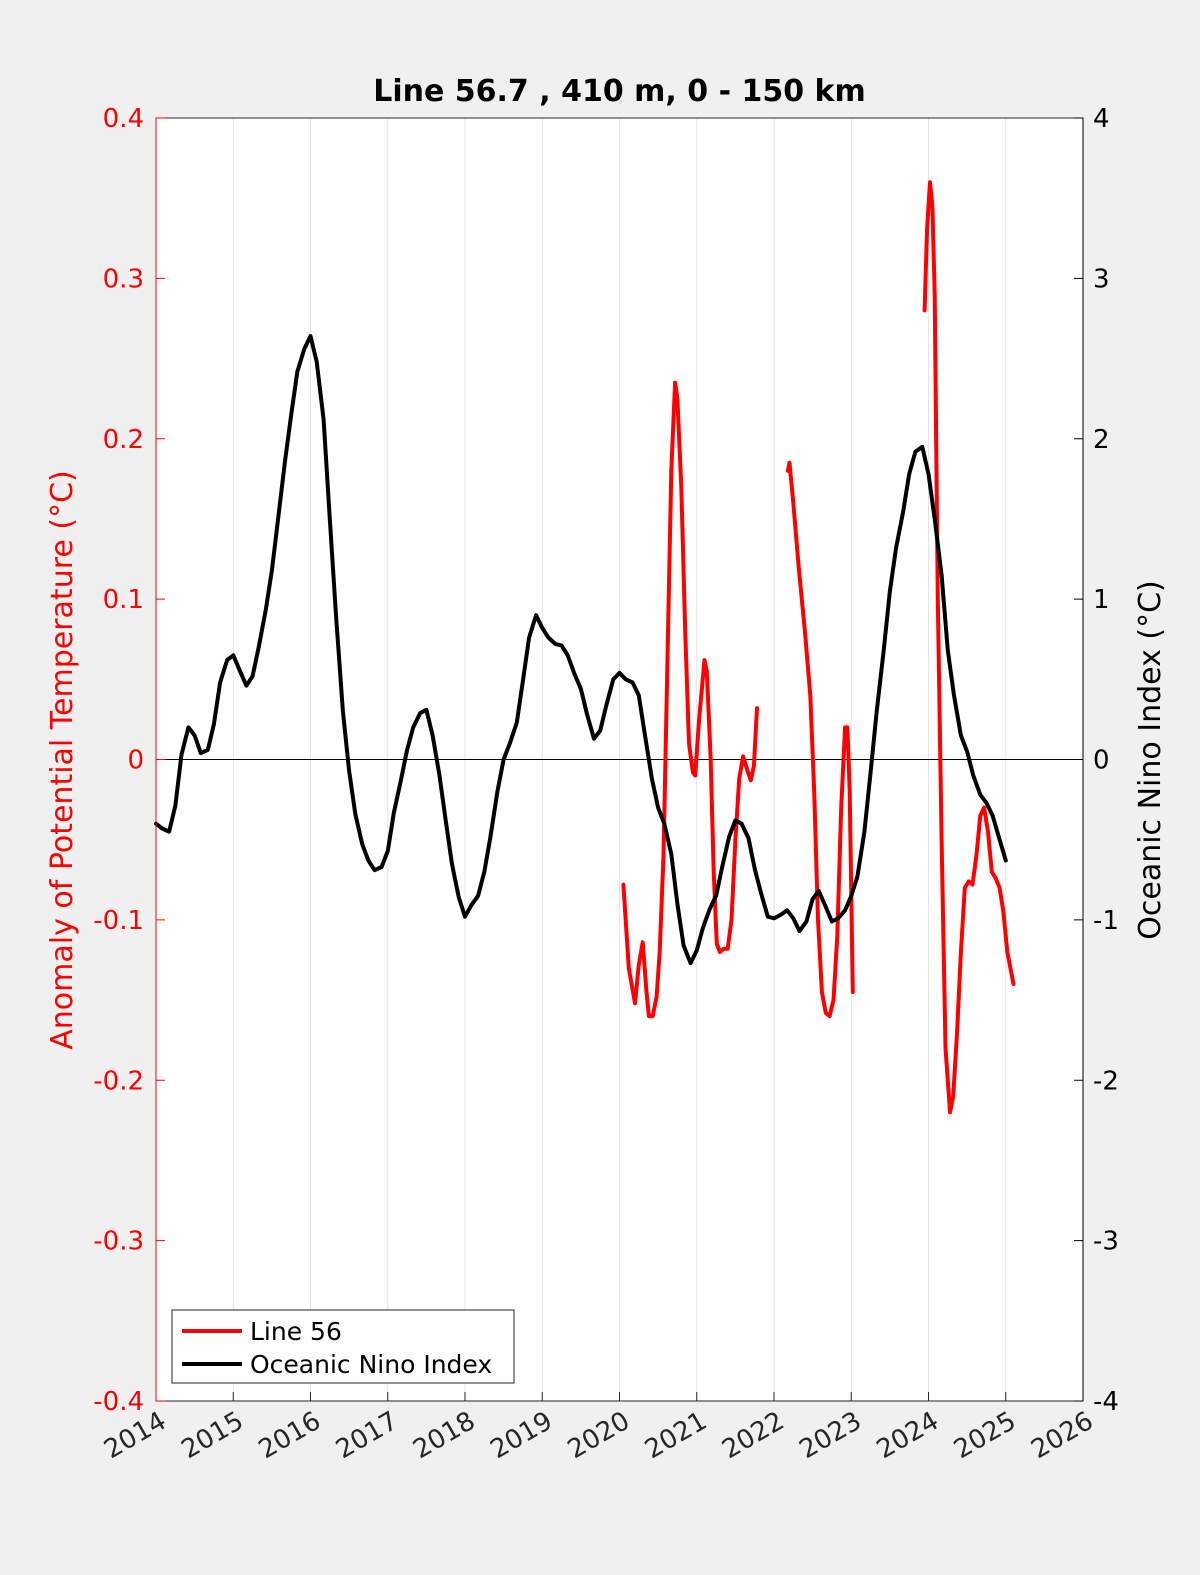 The height and width of the screenshot is (1575, 1200). Describe the element at coordinates (1106, 921) in the screenshot. I see `y-right-tick-label: -1` at that location.